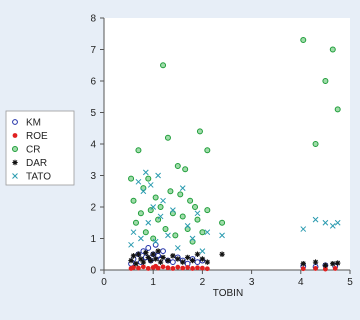 This screenshot has width=360, height=320. Describe the element at coordinates (93, 113) in the screenshot. I see `y-tick-label: 5` at that location.